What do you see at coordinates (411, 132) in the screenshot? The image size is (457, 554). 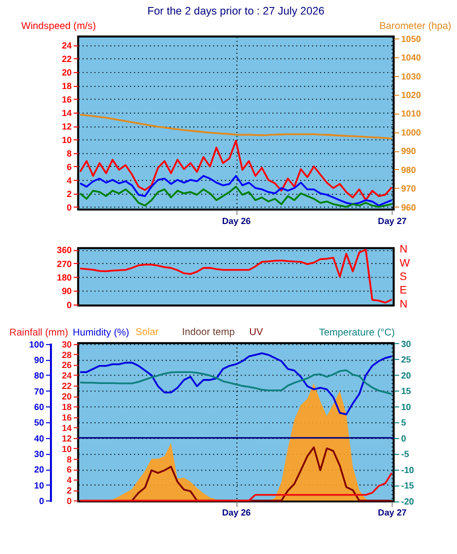 I see `y2-tick-label: 1000` at bounding box center [411, 132].